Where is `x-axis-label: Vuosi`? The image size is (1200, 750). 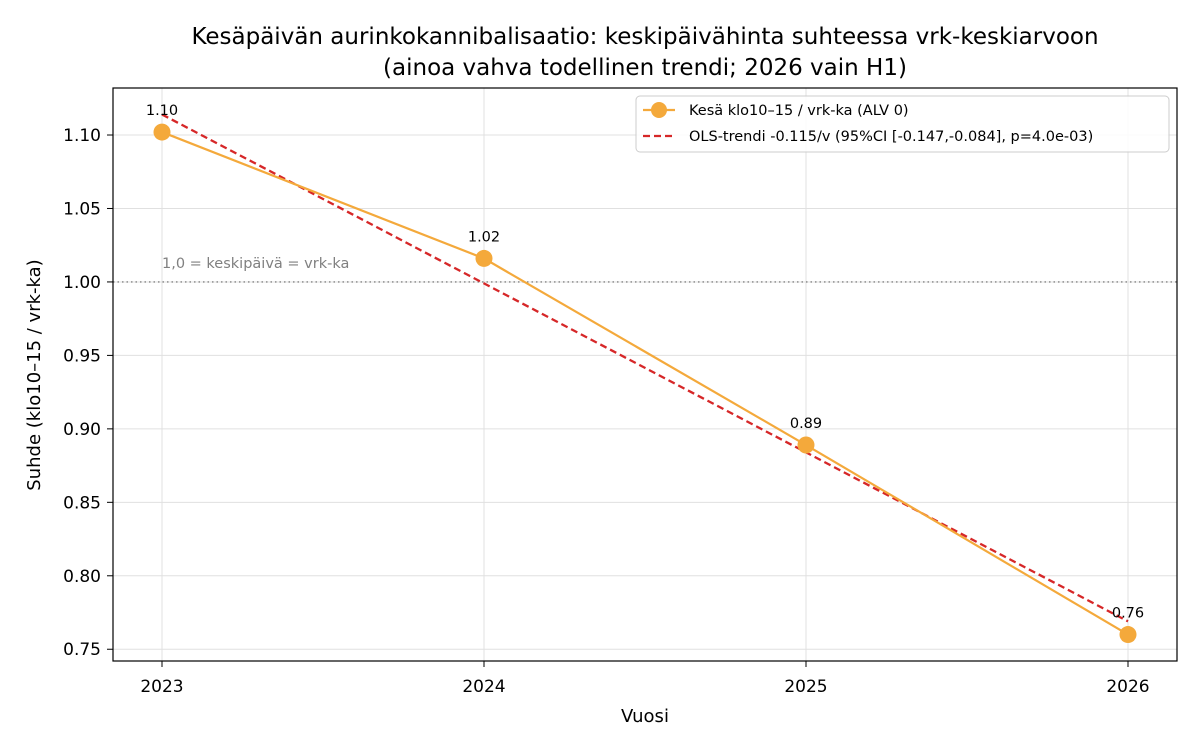 x-axis-label: Vuosi is located at coordinates (645, 716).